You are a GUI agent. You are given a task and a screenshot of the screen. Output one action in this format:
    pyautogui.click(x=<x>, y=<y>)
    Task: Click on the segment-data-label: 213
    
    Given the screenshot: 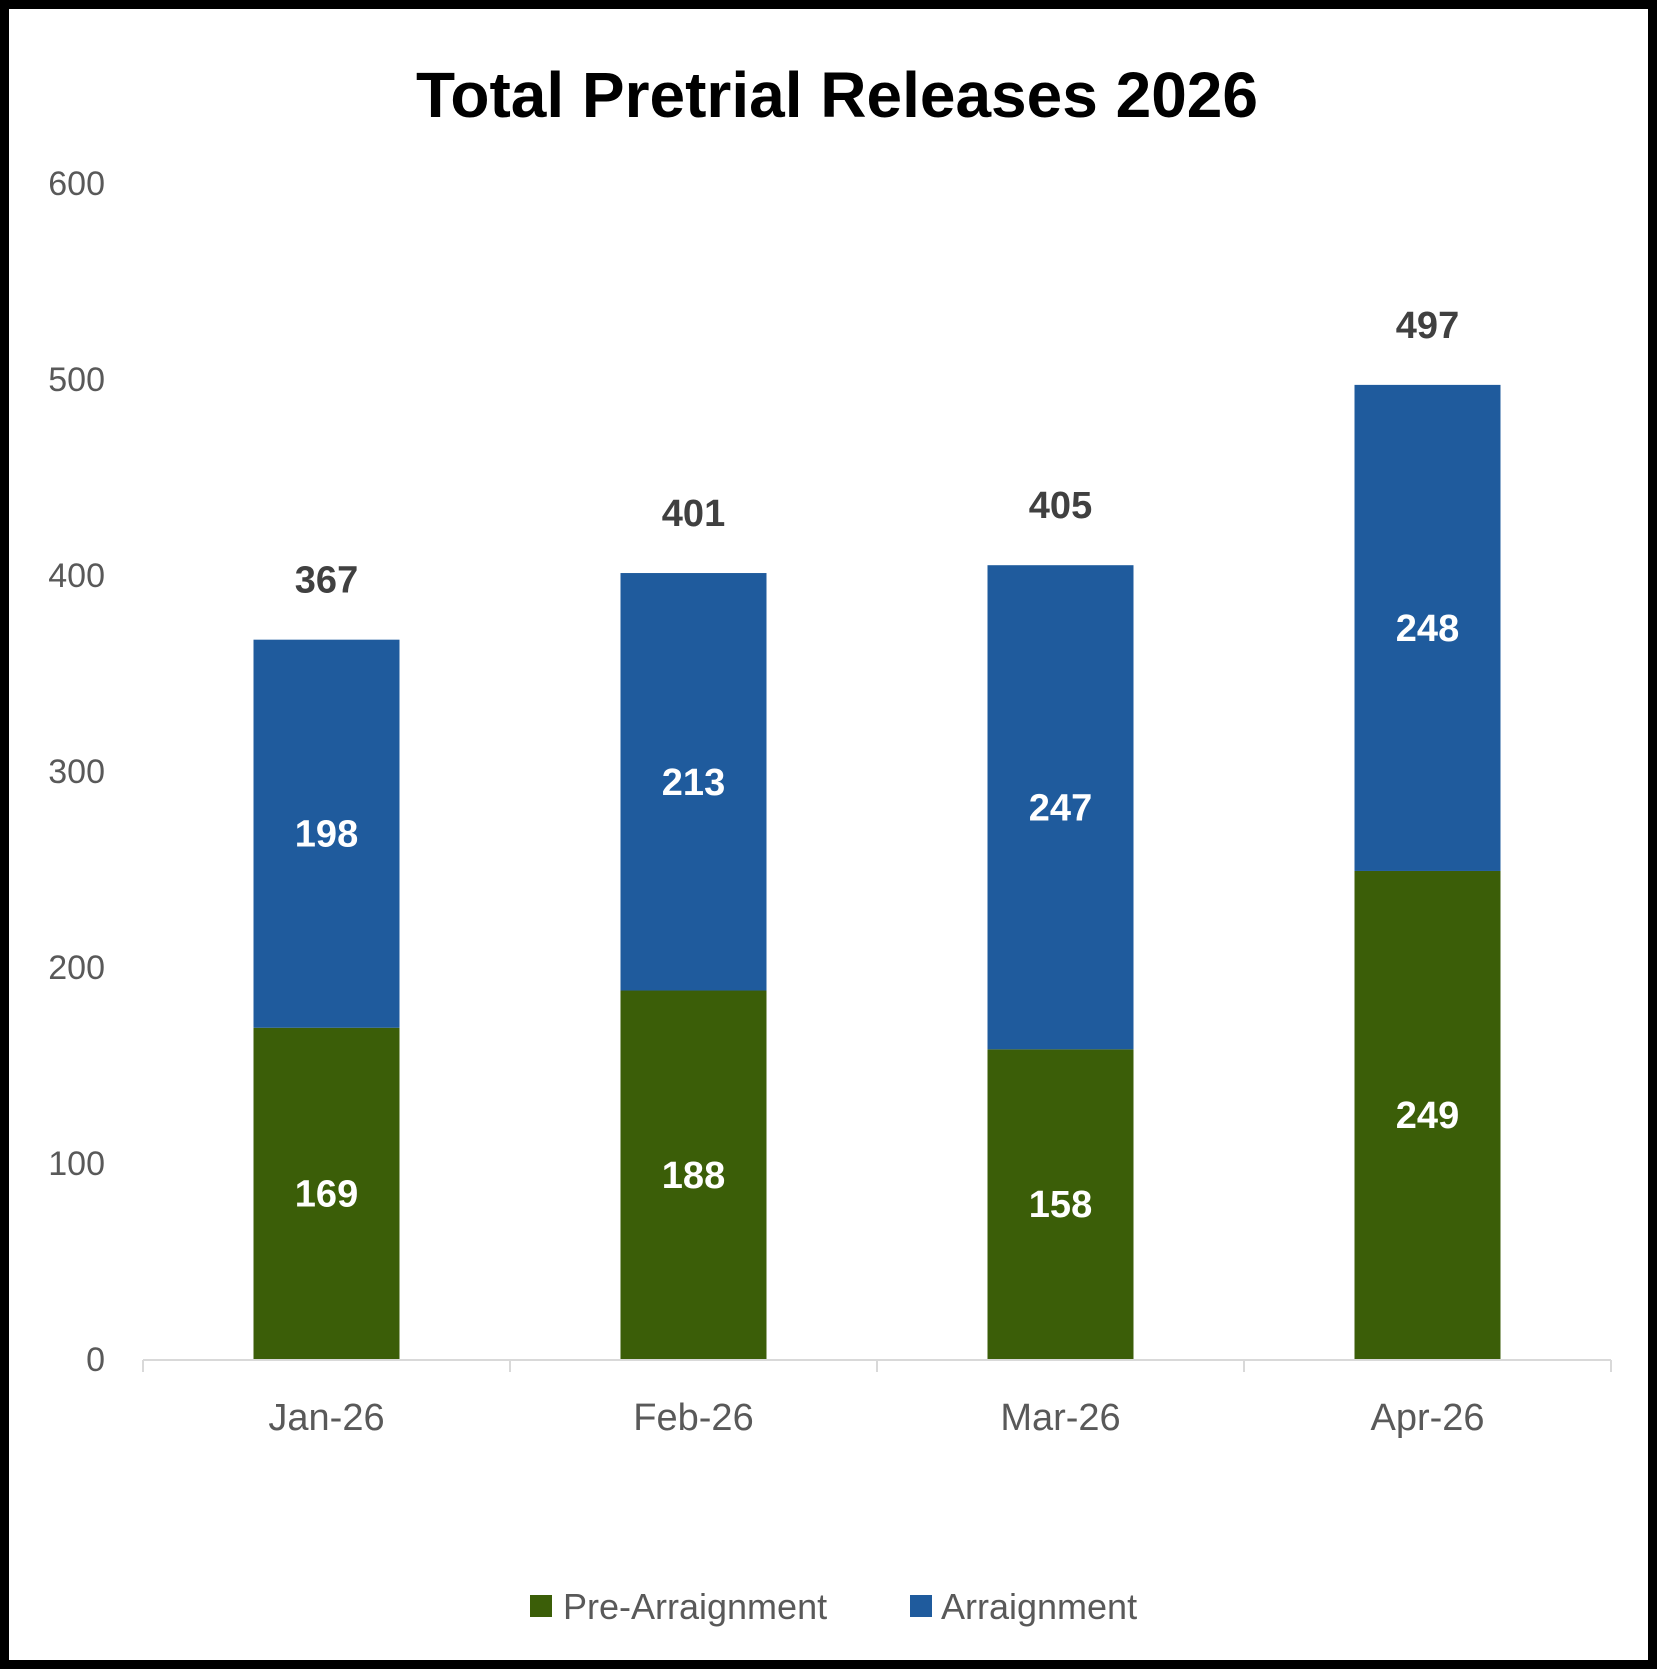 What is the action you would take?
    pyautogui.click(x=693, y=783)
    